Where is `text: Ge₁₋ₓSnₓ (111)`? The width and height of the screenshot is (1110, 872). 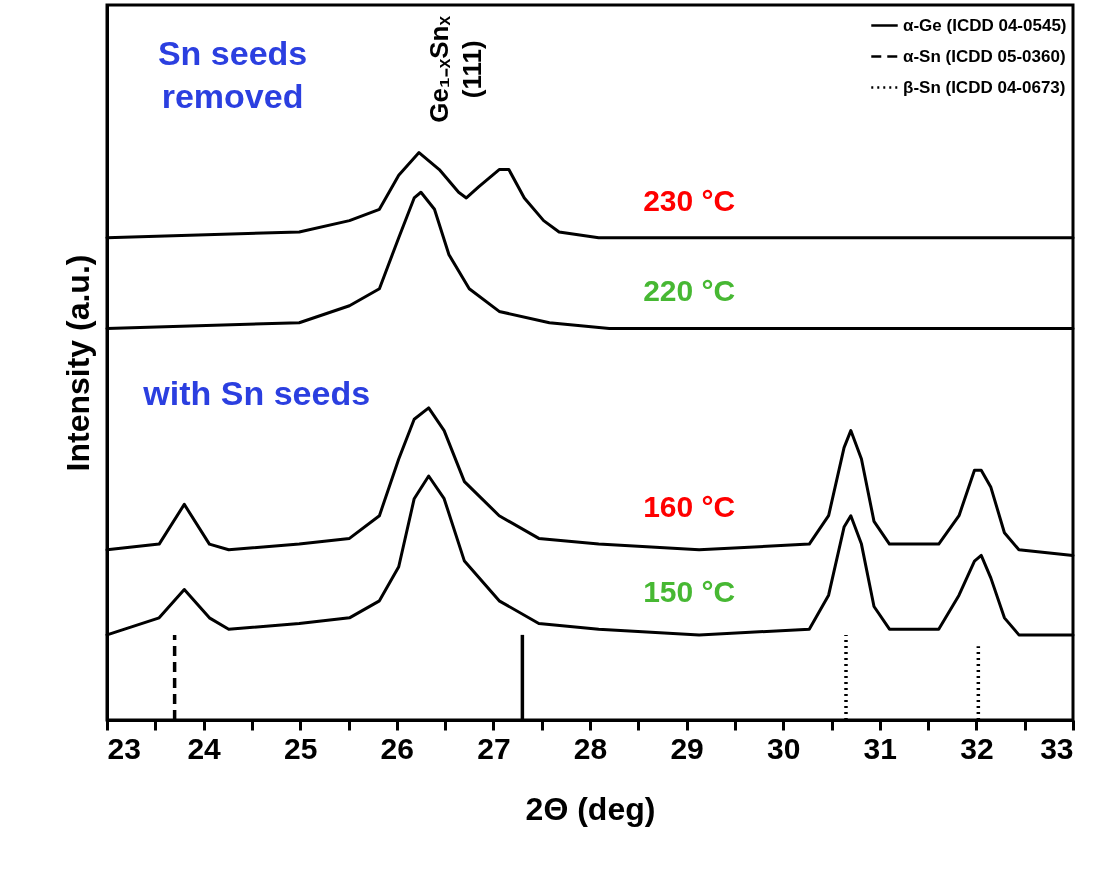
text: Ge₁₋ₓSnₓ (111) is located at coordinates (455, 69).